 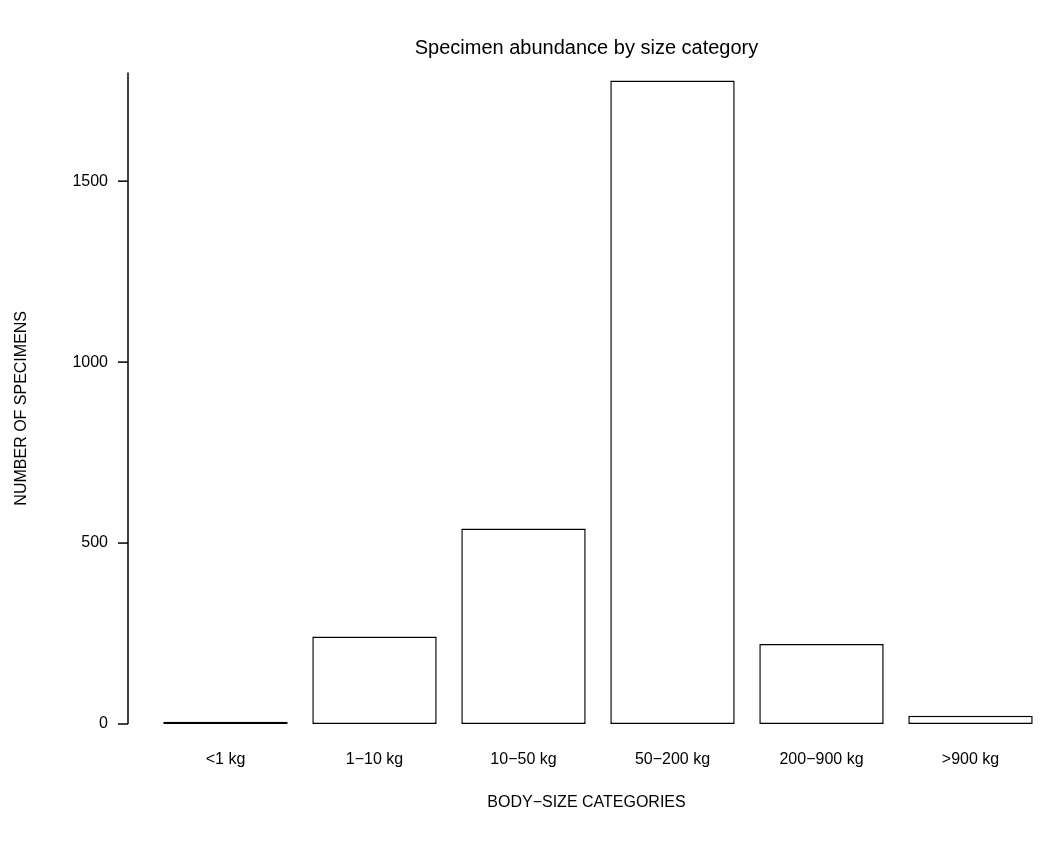 What do you see at coordinates (374, 759) in the screenshot?
I see `x-tick-label: 1−10 kg` at bounding box center [374, 759].